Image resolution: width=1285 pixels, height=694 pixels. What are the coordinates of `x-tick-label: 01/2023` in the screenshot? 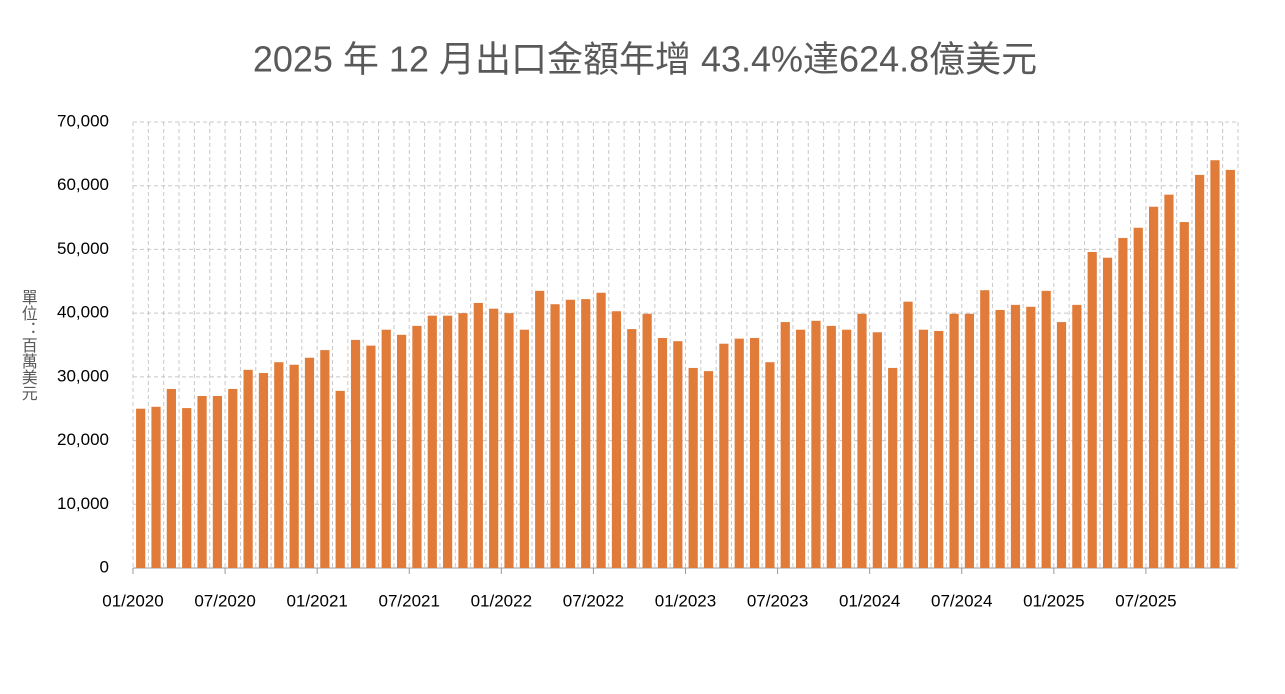 It's located at (685, 600).